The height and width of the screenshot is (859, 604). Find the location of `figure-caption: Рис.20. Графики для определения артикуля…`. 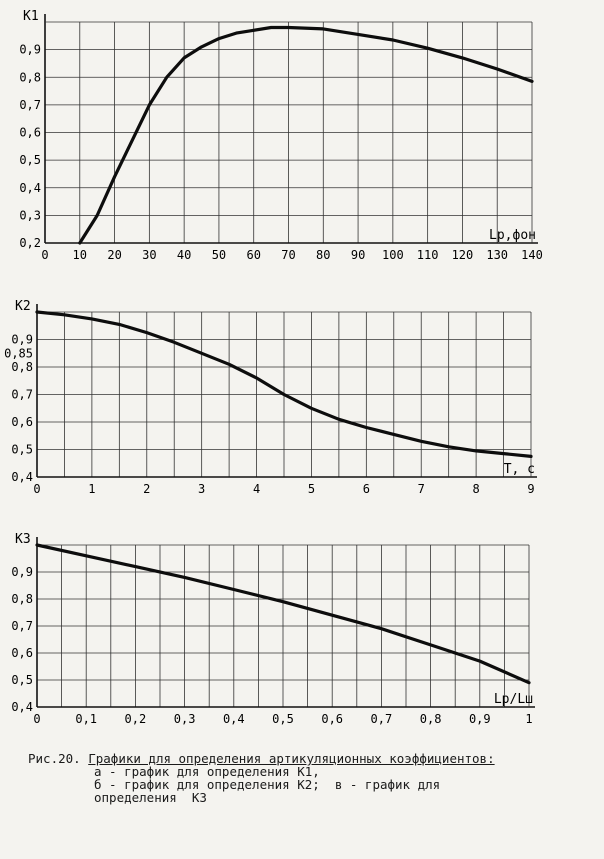

figure-caption: Рис.20. Графики для определения артикуля… is located at coordinates (308, 778).